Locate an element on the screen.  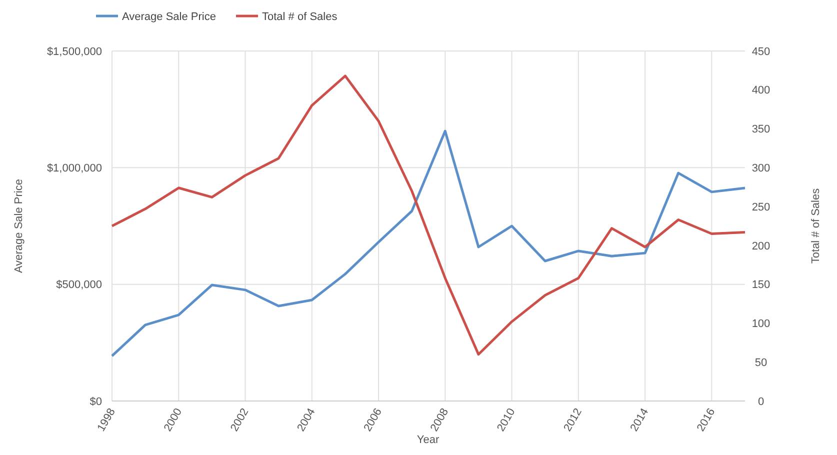
y2-tick-label: 0 is located at coordinates (761, 402).